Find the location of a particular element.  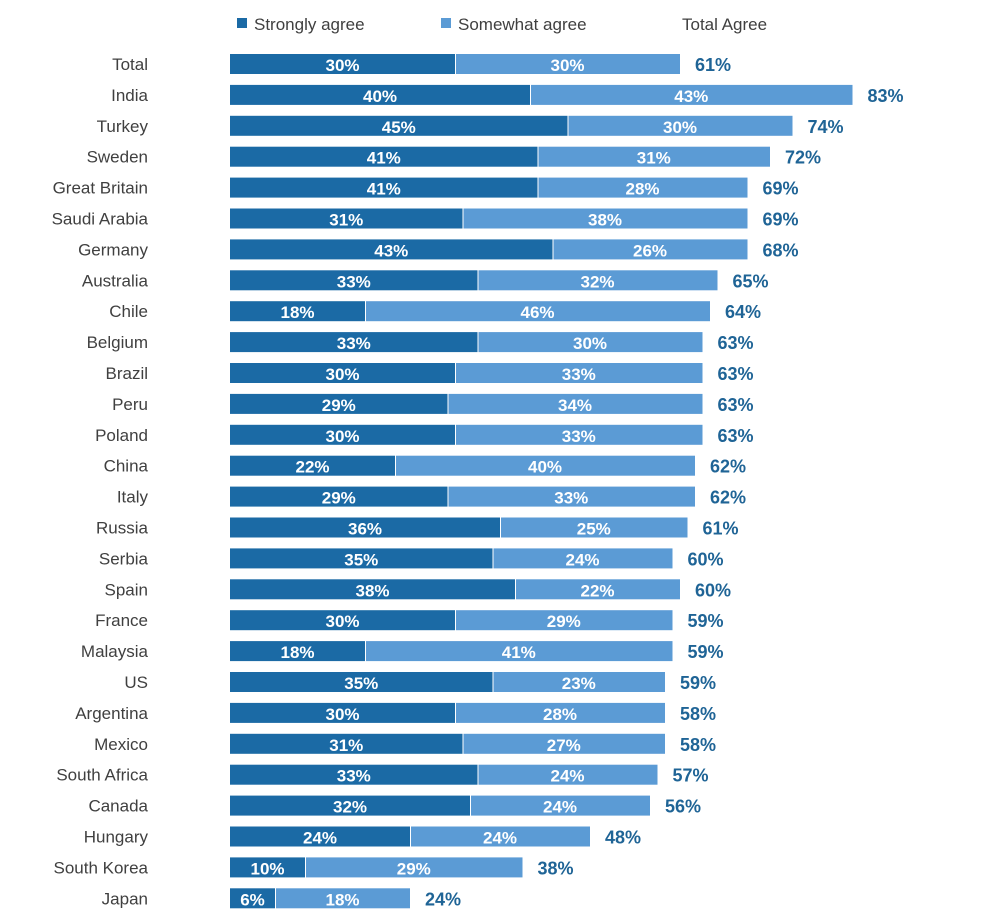

data-label-total-agree: 60% is located at coordinates (706, 559).